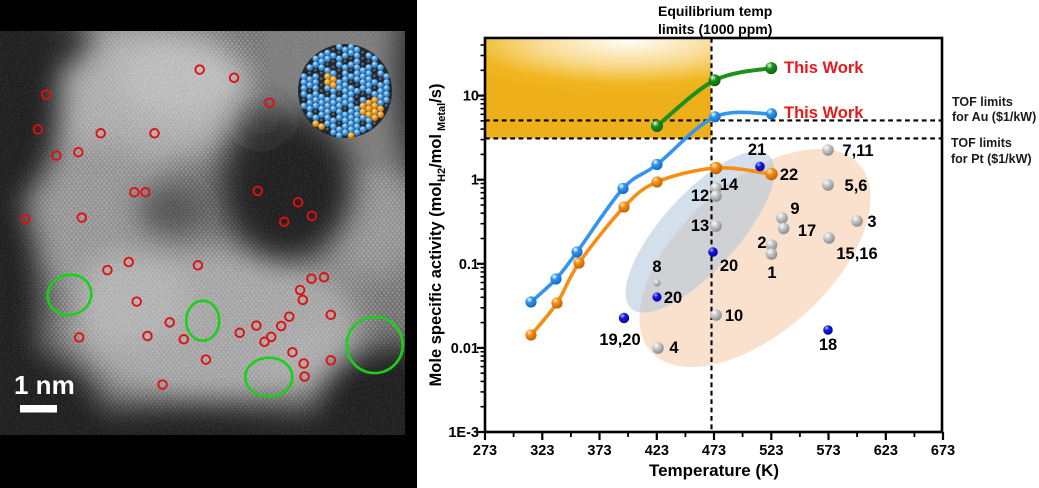  Describe the element at coordinates (789, 175) in the screenshot. I see `svg-text: 22` at that location.